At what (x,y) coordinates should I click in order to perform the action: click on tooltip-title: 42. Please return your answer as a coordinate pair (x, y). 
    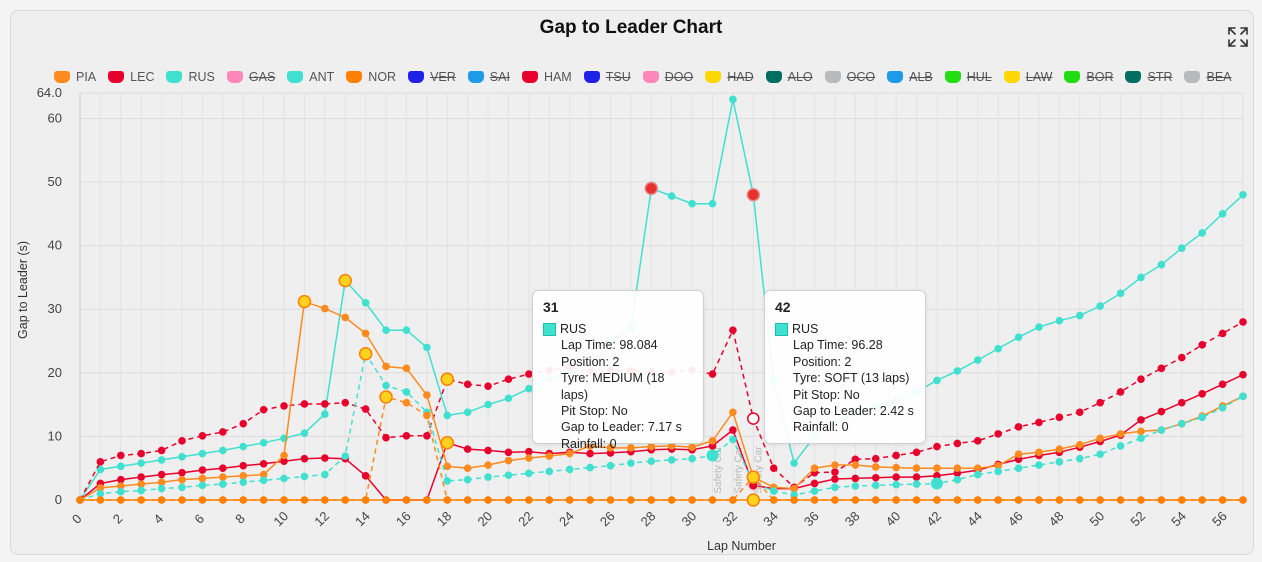
    Looking at the image, I should click on (783, 307).